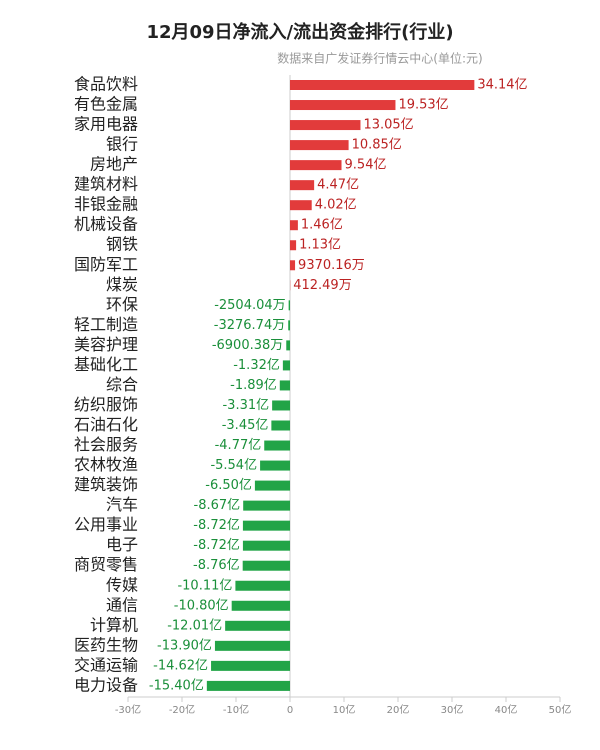 The width and height of the screenshot is (600, 750). Describe the element at coordinates (122, 304) in the screenshot. I see `y-tick-label: 环保` at that location.